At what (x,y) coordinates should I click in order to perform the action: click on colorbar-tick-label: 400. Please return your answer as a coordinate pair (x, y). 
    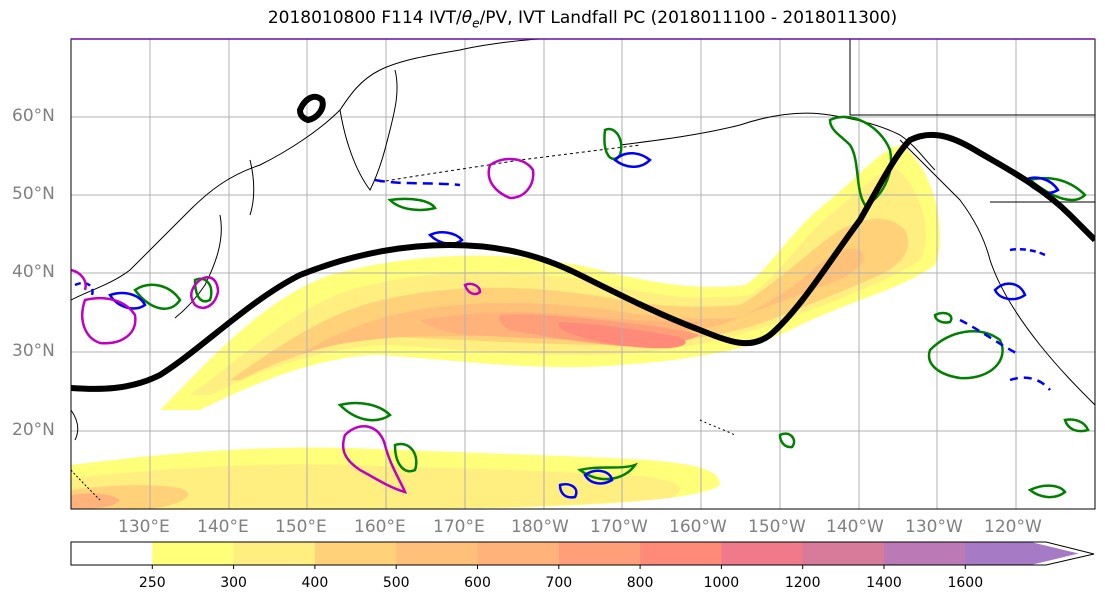
    Looking at the image, I should click on (315, 583).